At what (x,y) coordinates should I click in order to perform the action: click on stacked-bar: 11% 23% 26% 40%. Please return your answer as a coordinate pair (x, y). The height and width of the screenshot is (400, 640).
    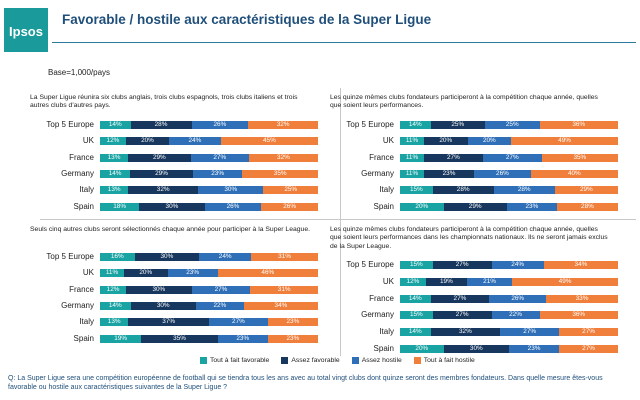
    Looking at the image, I should click on (509, 173).